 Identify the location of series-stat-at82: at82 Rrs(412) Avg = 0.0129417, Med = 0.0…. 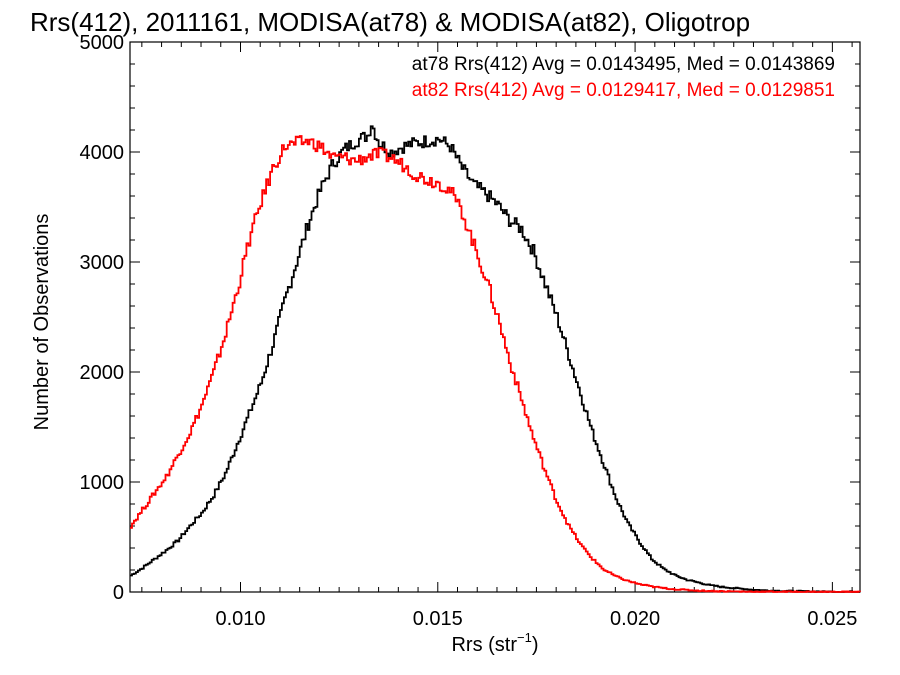
(623, 90).